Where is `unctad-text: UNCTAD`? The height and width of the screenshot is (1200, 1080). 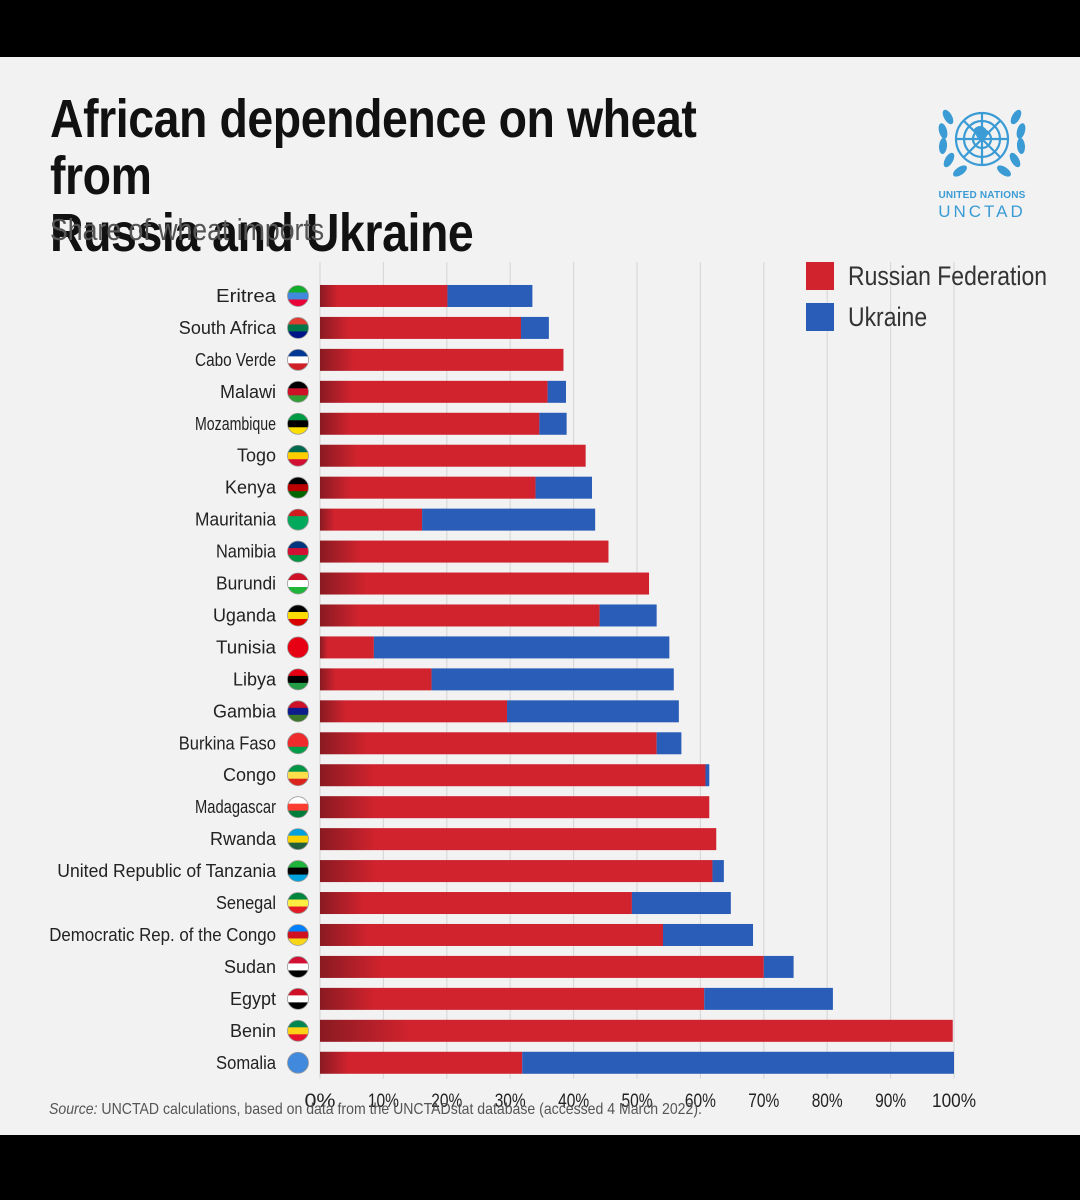
unctad-text: UNCTAD is located at coordinates (982, 211).